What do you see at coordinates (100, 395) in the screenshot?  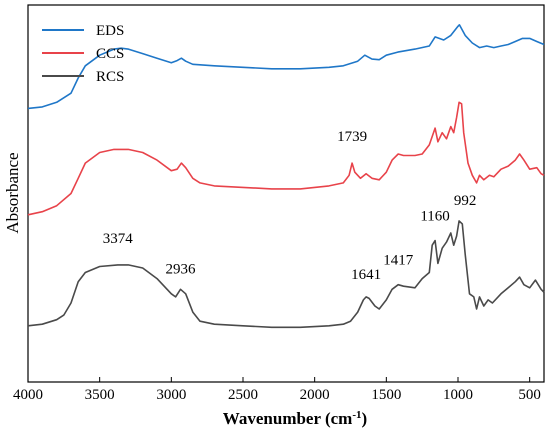 I see `x-tick-label: 3500` at bounding box center [100, 395].